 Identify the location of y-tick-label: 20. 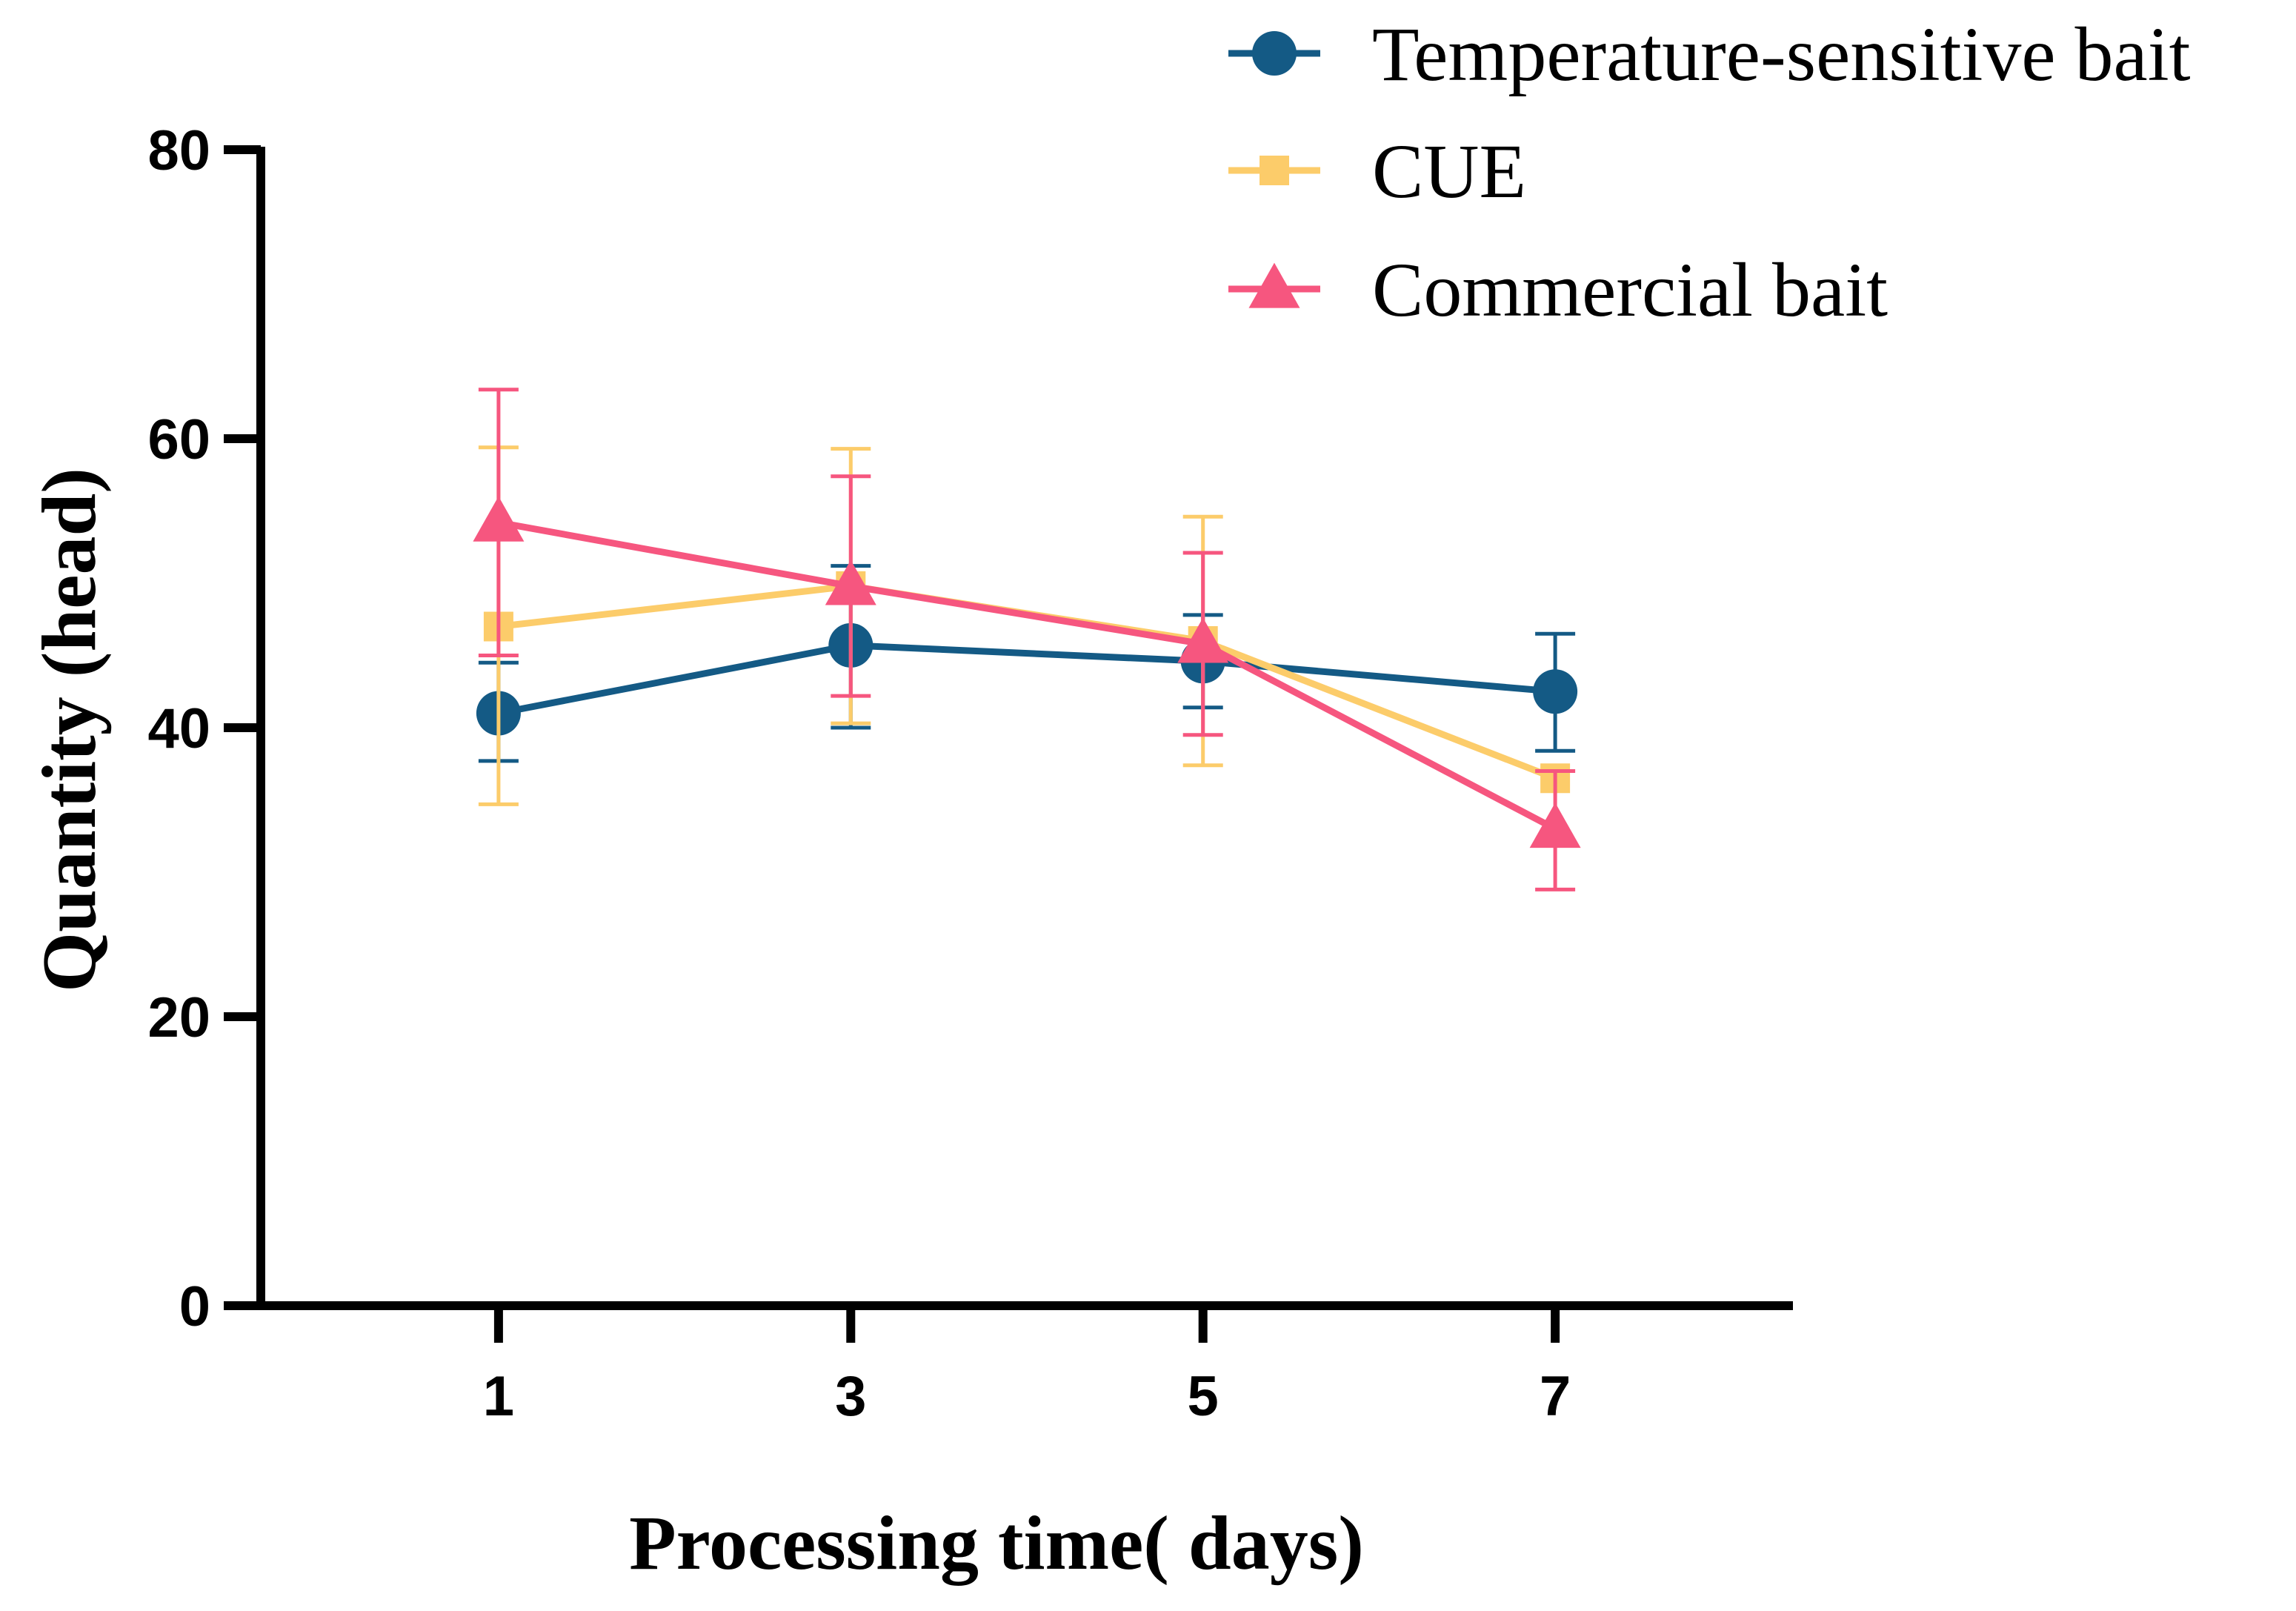
(178, 1017).